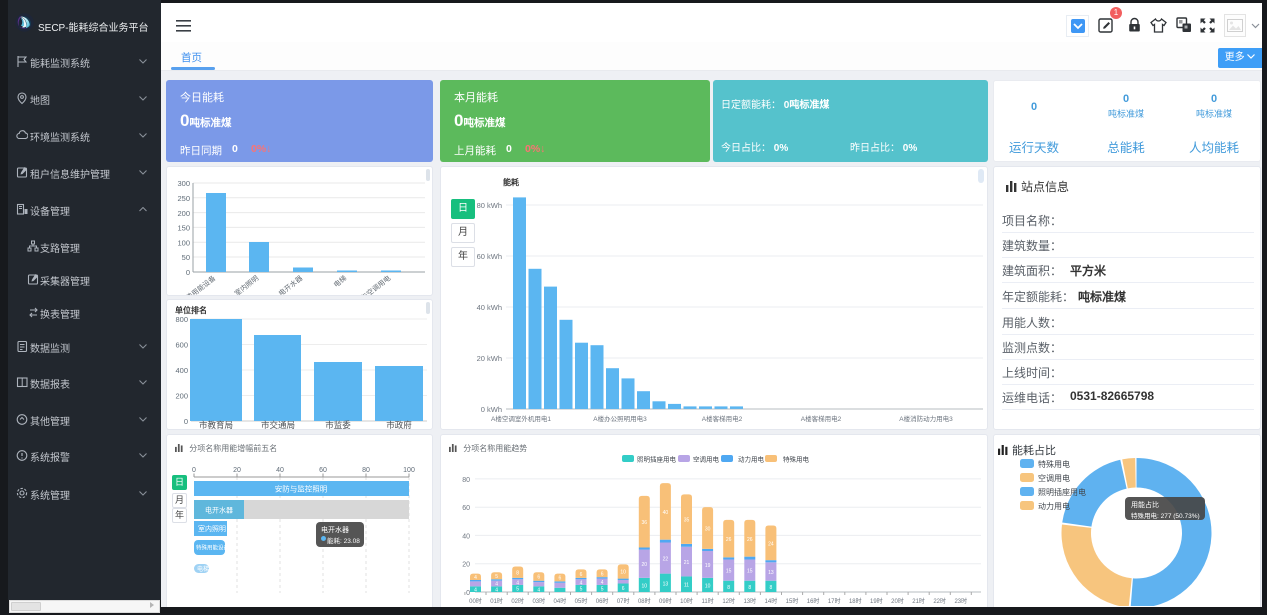  Describe the element at coordinates (749, 601) in the screenshot. I see `svg-text: 13时` at that location.